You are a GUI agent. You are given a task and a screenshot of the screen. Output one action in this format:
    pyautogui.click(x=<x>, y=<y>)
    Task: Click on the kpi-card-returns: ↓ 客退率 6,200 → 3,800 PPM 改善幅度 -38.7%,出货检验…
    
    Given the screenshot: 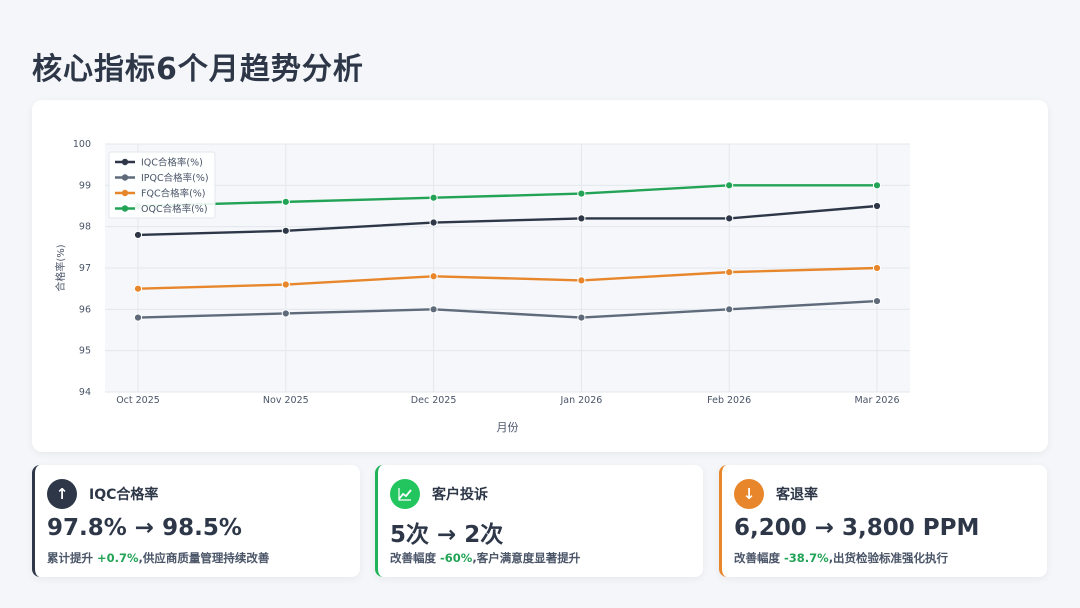 What is the action you would take?
    pyautogui.click(x=883, y=521)
    